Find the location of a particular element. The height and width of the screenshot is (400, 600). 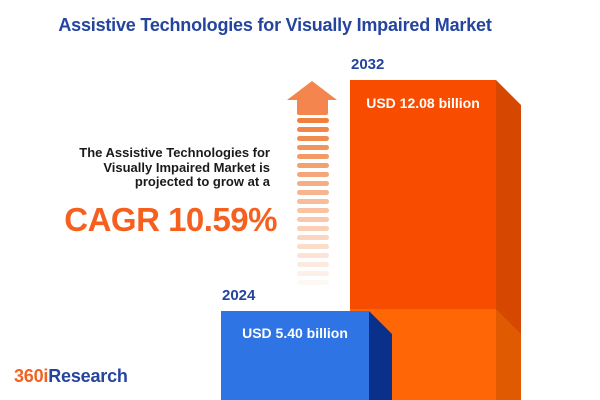

bar-2024-value-label: USD 5.40 billion is located at coordinates (295, 333).